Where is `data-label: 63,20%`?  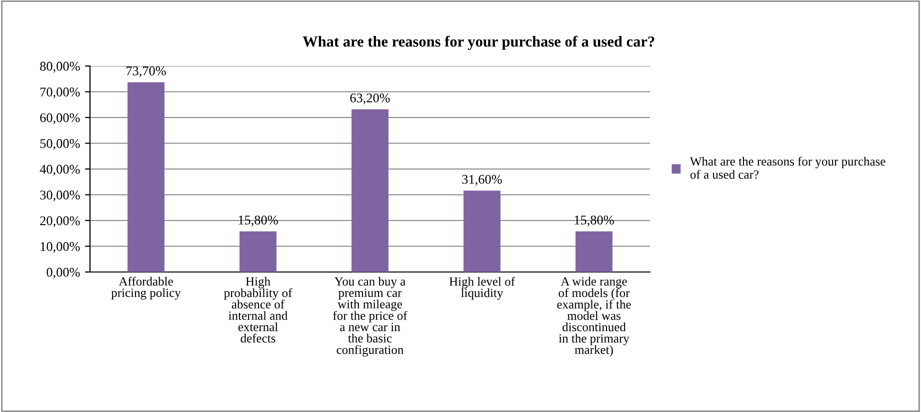
data-label: 63,20% is located at coordinates (370, 99).